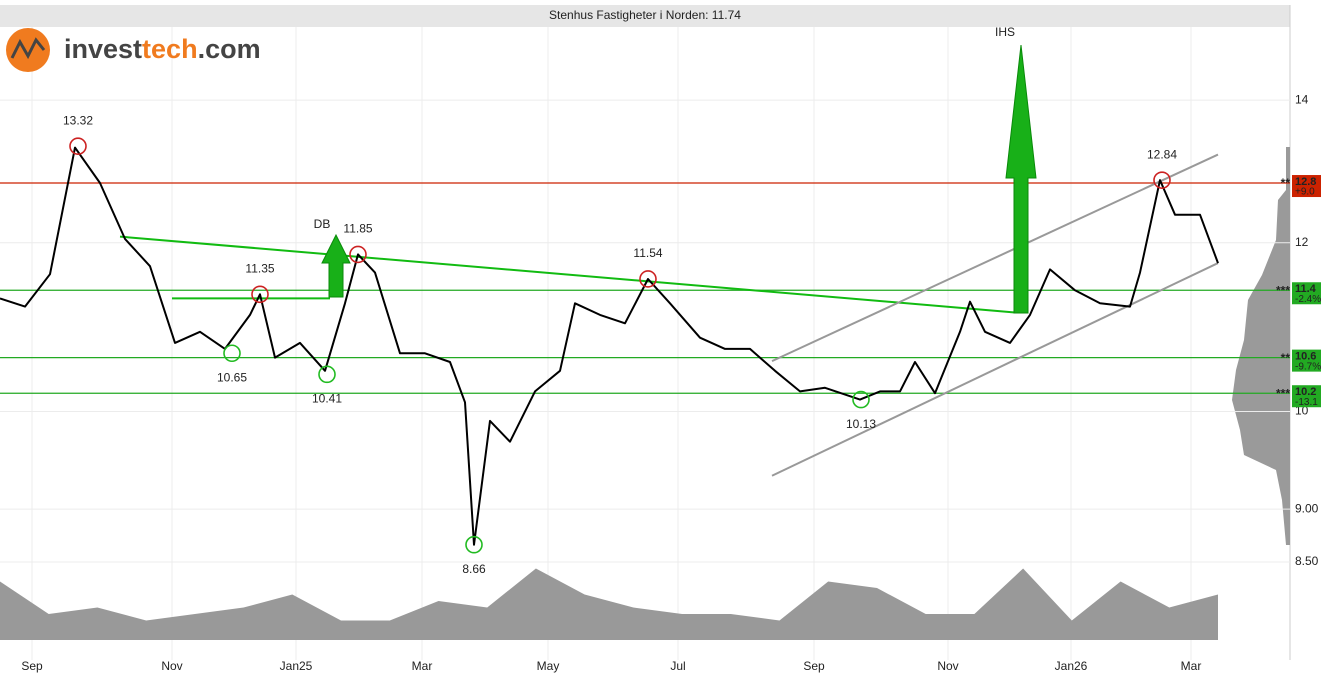  Describe the element at coordinates (548, 666) in the screenshot. I see `x-tick-label: May` at that location.